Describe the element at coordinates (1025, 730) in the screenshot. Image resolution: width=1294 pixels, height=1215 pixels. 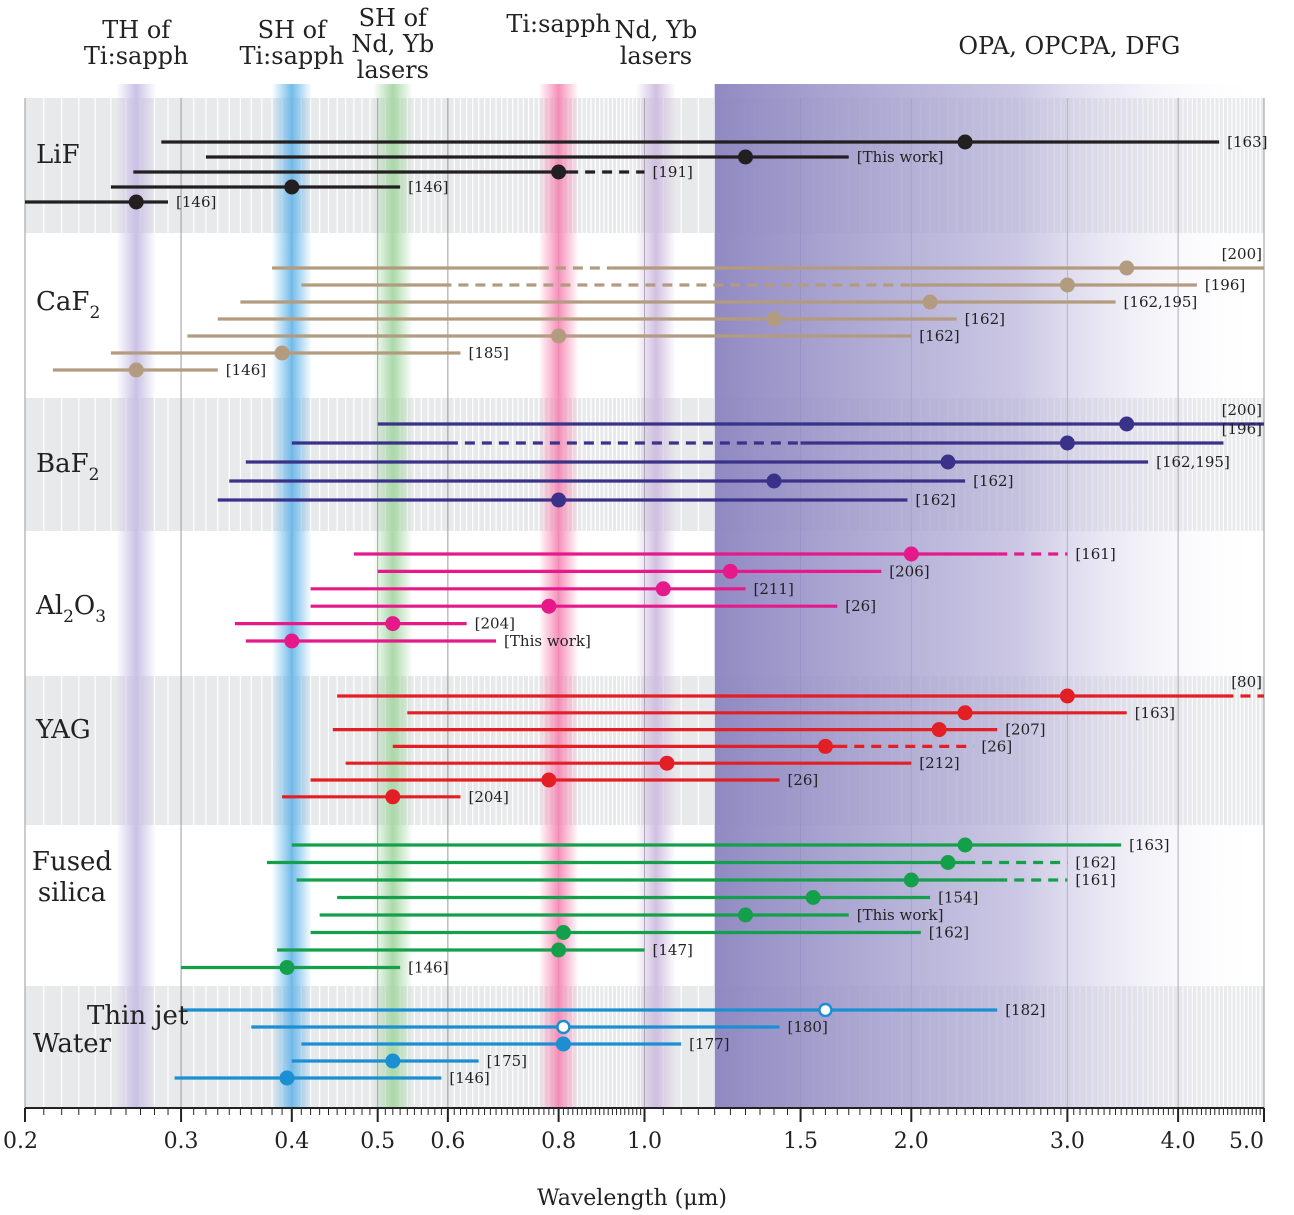
I see `reference-label: [207]` at that location.